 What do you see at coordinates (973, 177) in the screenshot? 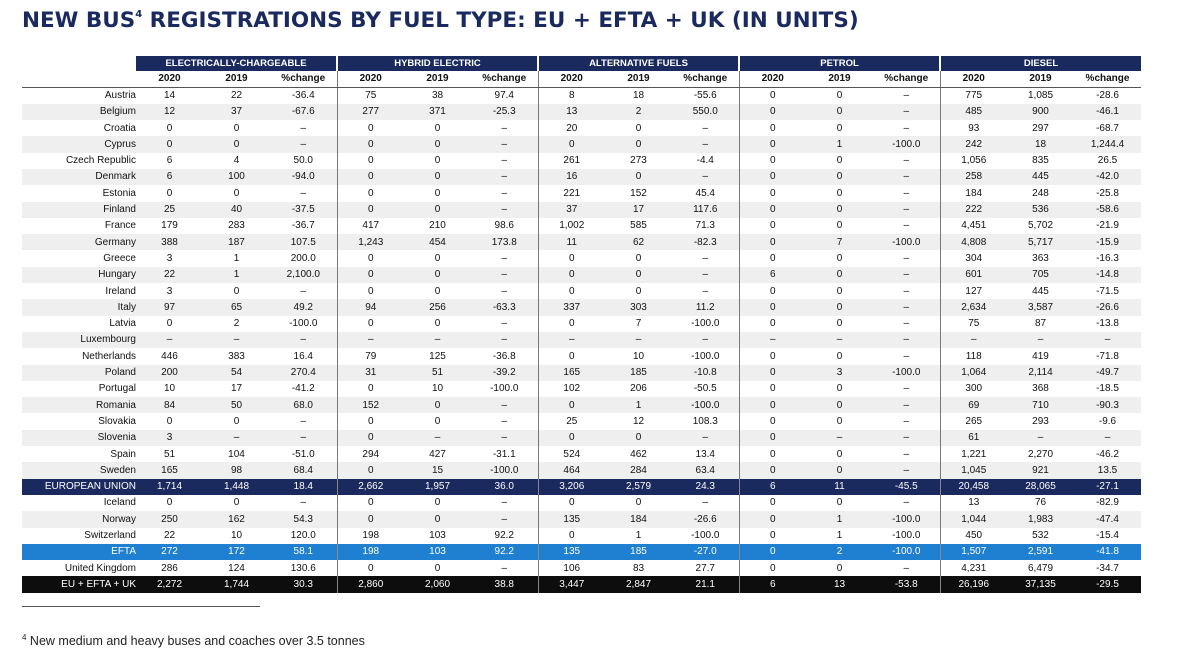
I see `value-cell: 258` at bounding box center [973, 177].